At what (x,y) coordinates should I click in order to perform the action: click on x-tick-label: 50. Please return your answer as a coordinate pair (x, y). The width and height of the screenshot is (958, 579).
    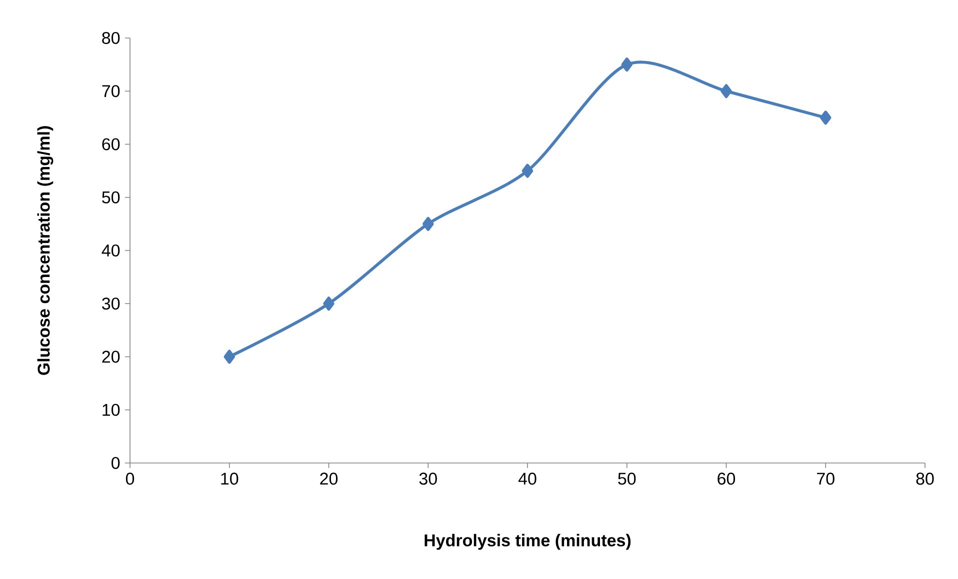
    Looking at the image, I should click on (627, 478).